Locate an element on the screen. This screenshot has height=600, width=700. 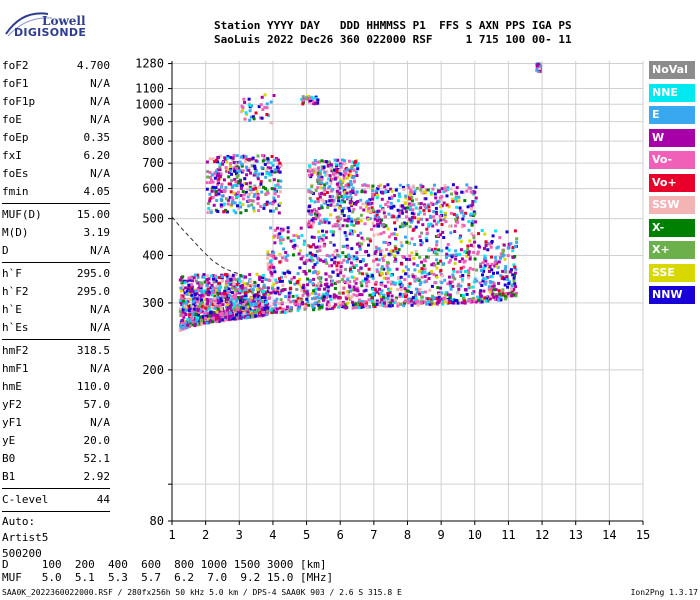
parameter-row: B1 2.92 is located at coordinates (56, 477).